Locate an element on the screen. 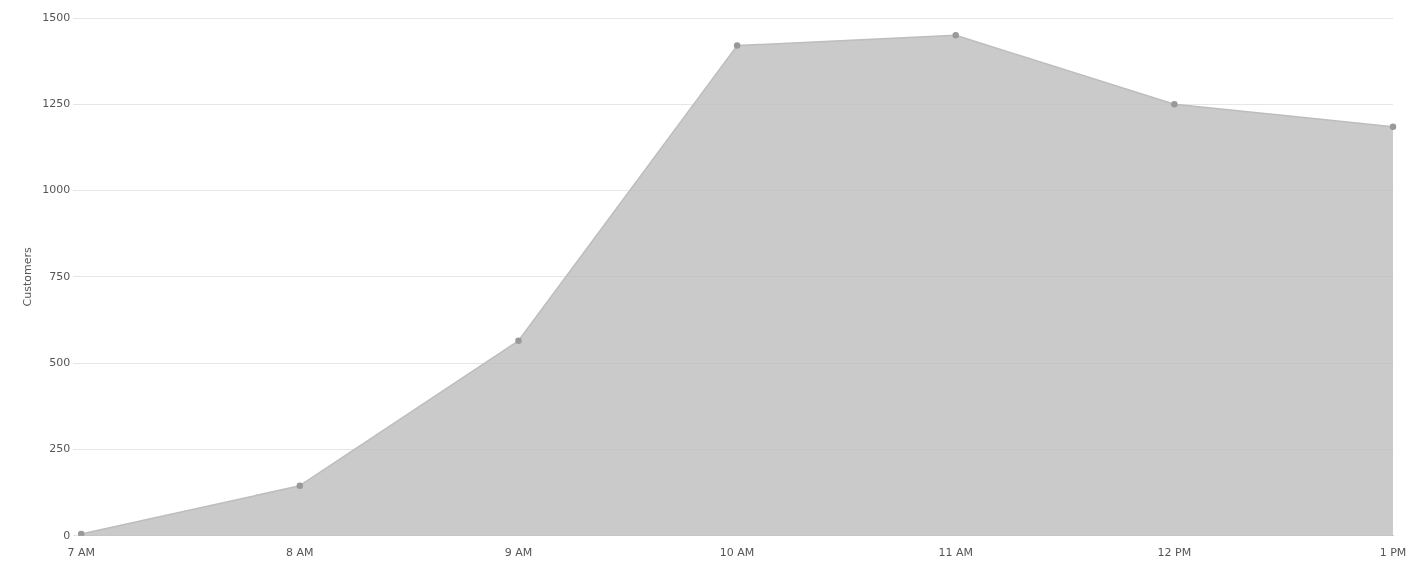  y-tick-label: 750 is located at coordinates (60, 276).